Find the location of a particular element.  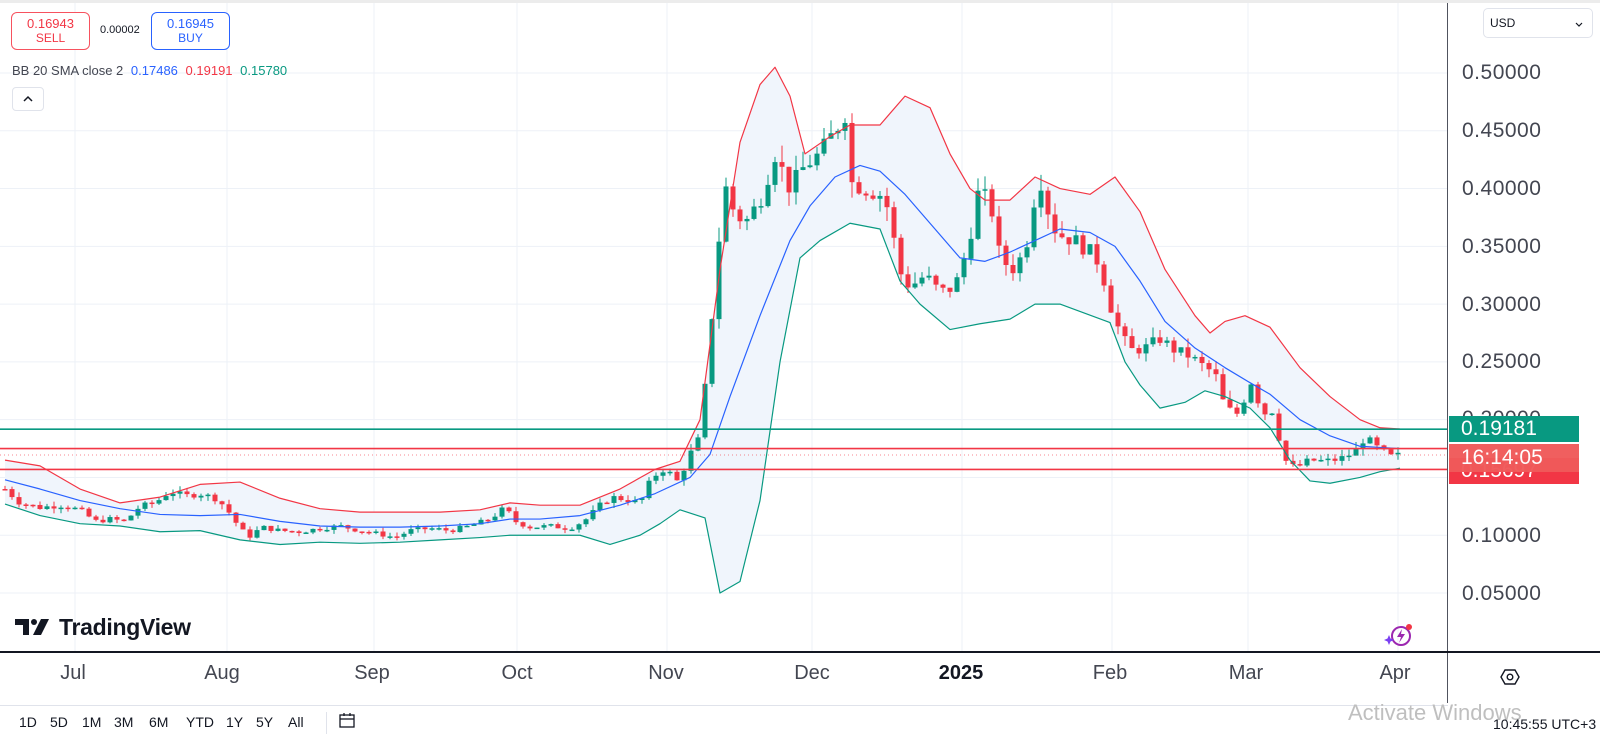

toolbar-divider is located at coordinates (724, 705).